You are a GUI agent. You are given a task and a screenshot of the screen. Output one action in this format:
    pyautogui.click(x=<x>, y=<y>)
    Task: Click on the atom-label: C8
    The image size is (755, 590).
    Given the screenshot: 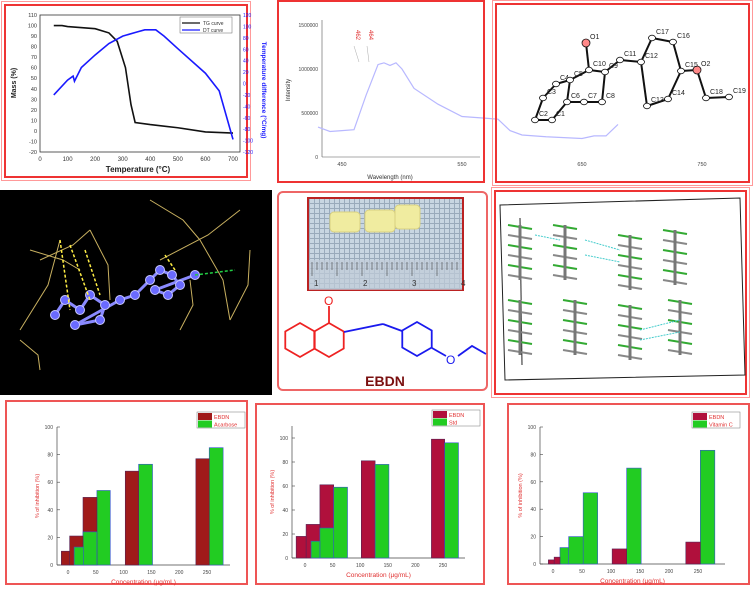 What is the action you would take?
    pyautogui.click(x=610, y=96)
    